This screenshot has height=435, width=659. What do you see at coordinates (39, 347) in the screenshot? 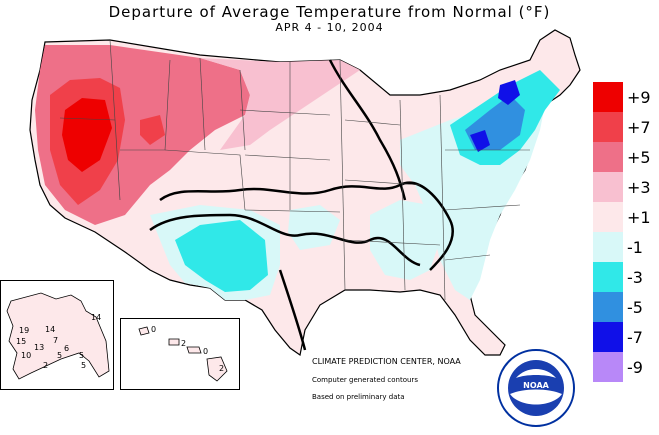
I see `alaska-station-label: 13` at bounding box center [39, 347].